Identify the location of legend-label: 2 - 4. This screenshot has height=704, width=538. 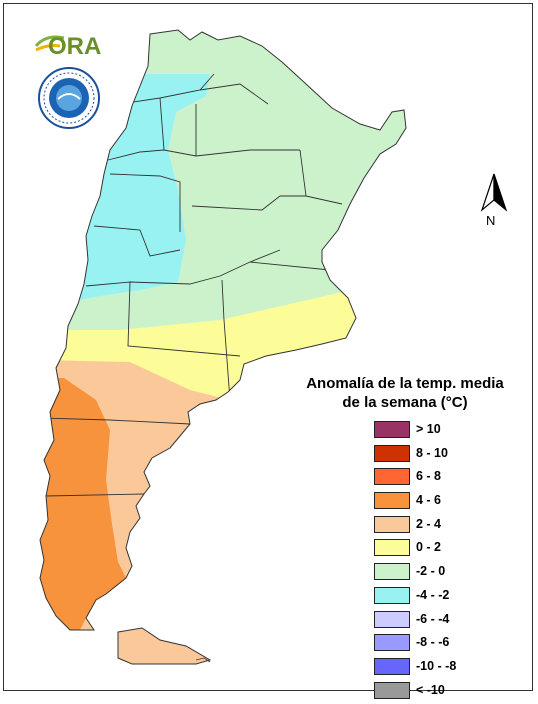
(429, 523).